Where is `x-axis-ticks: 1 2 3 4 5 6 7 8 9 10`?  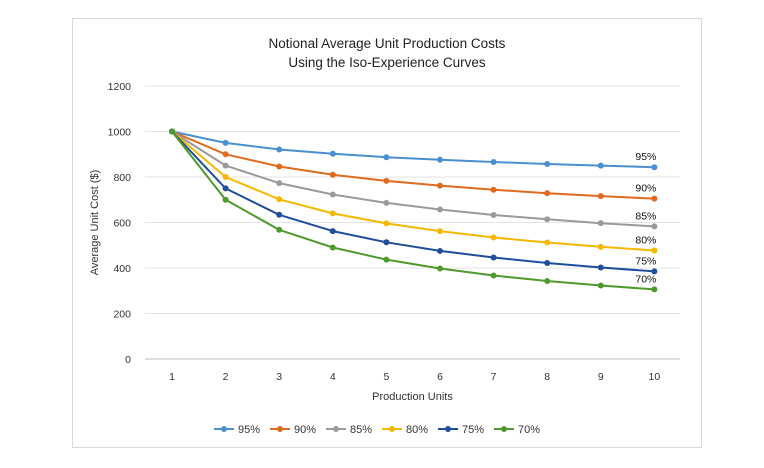 x-axis-ticks: 1 2 3 4 5 6 7 8 9 10 is located at coordinates (414, 377).